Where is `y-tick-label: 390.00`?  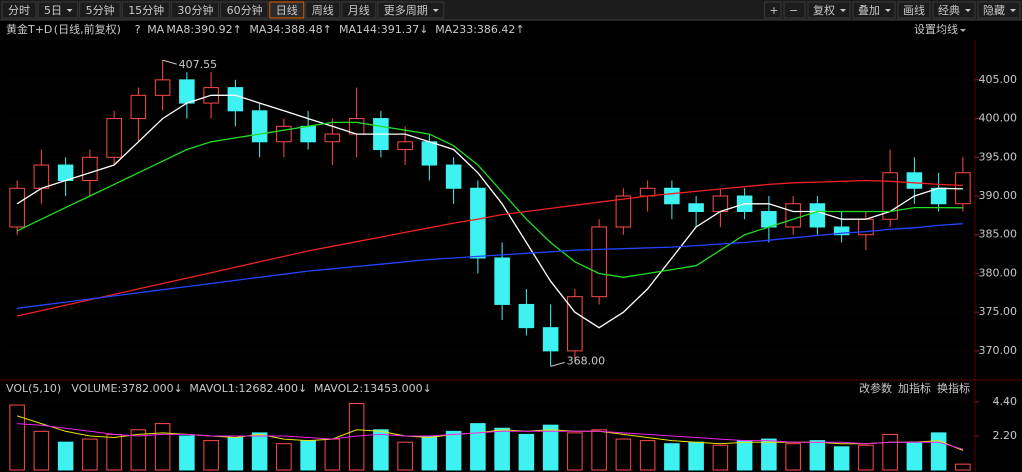
y-tick-label: 390.00 is located at coordinates (998, 195).